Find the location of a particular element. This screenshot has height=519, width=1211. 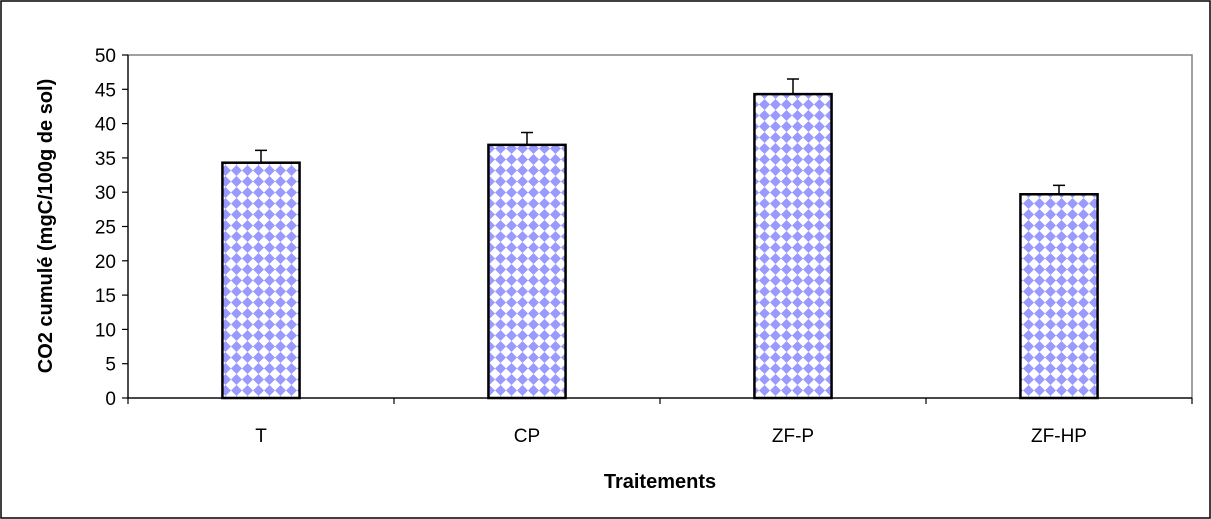

bar-cp is located at coordinates (527, 271).